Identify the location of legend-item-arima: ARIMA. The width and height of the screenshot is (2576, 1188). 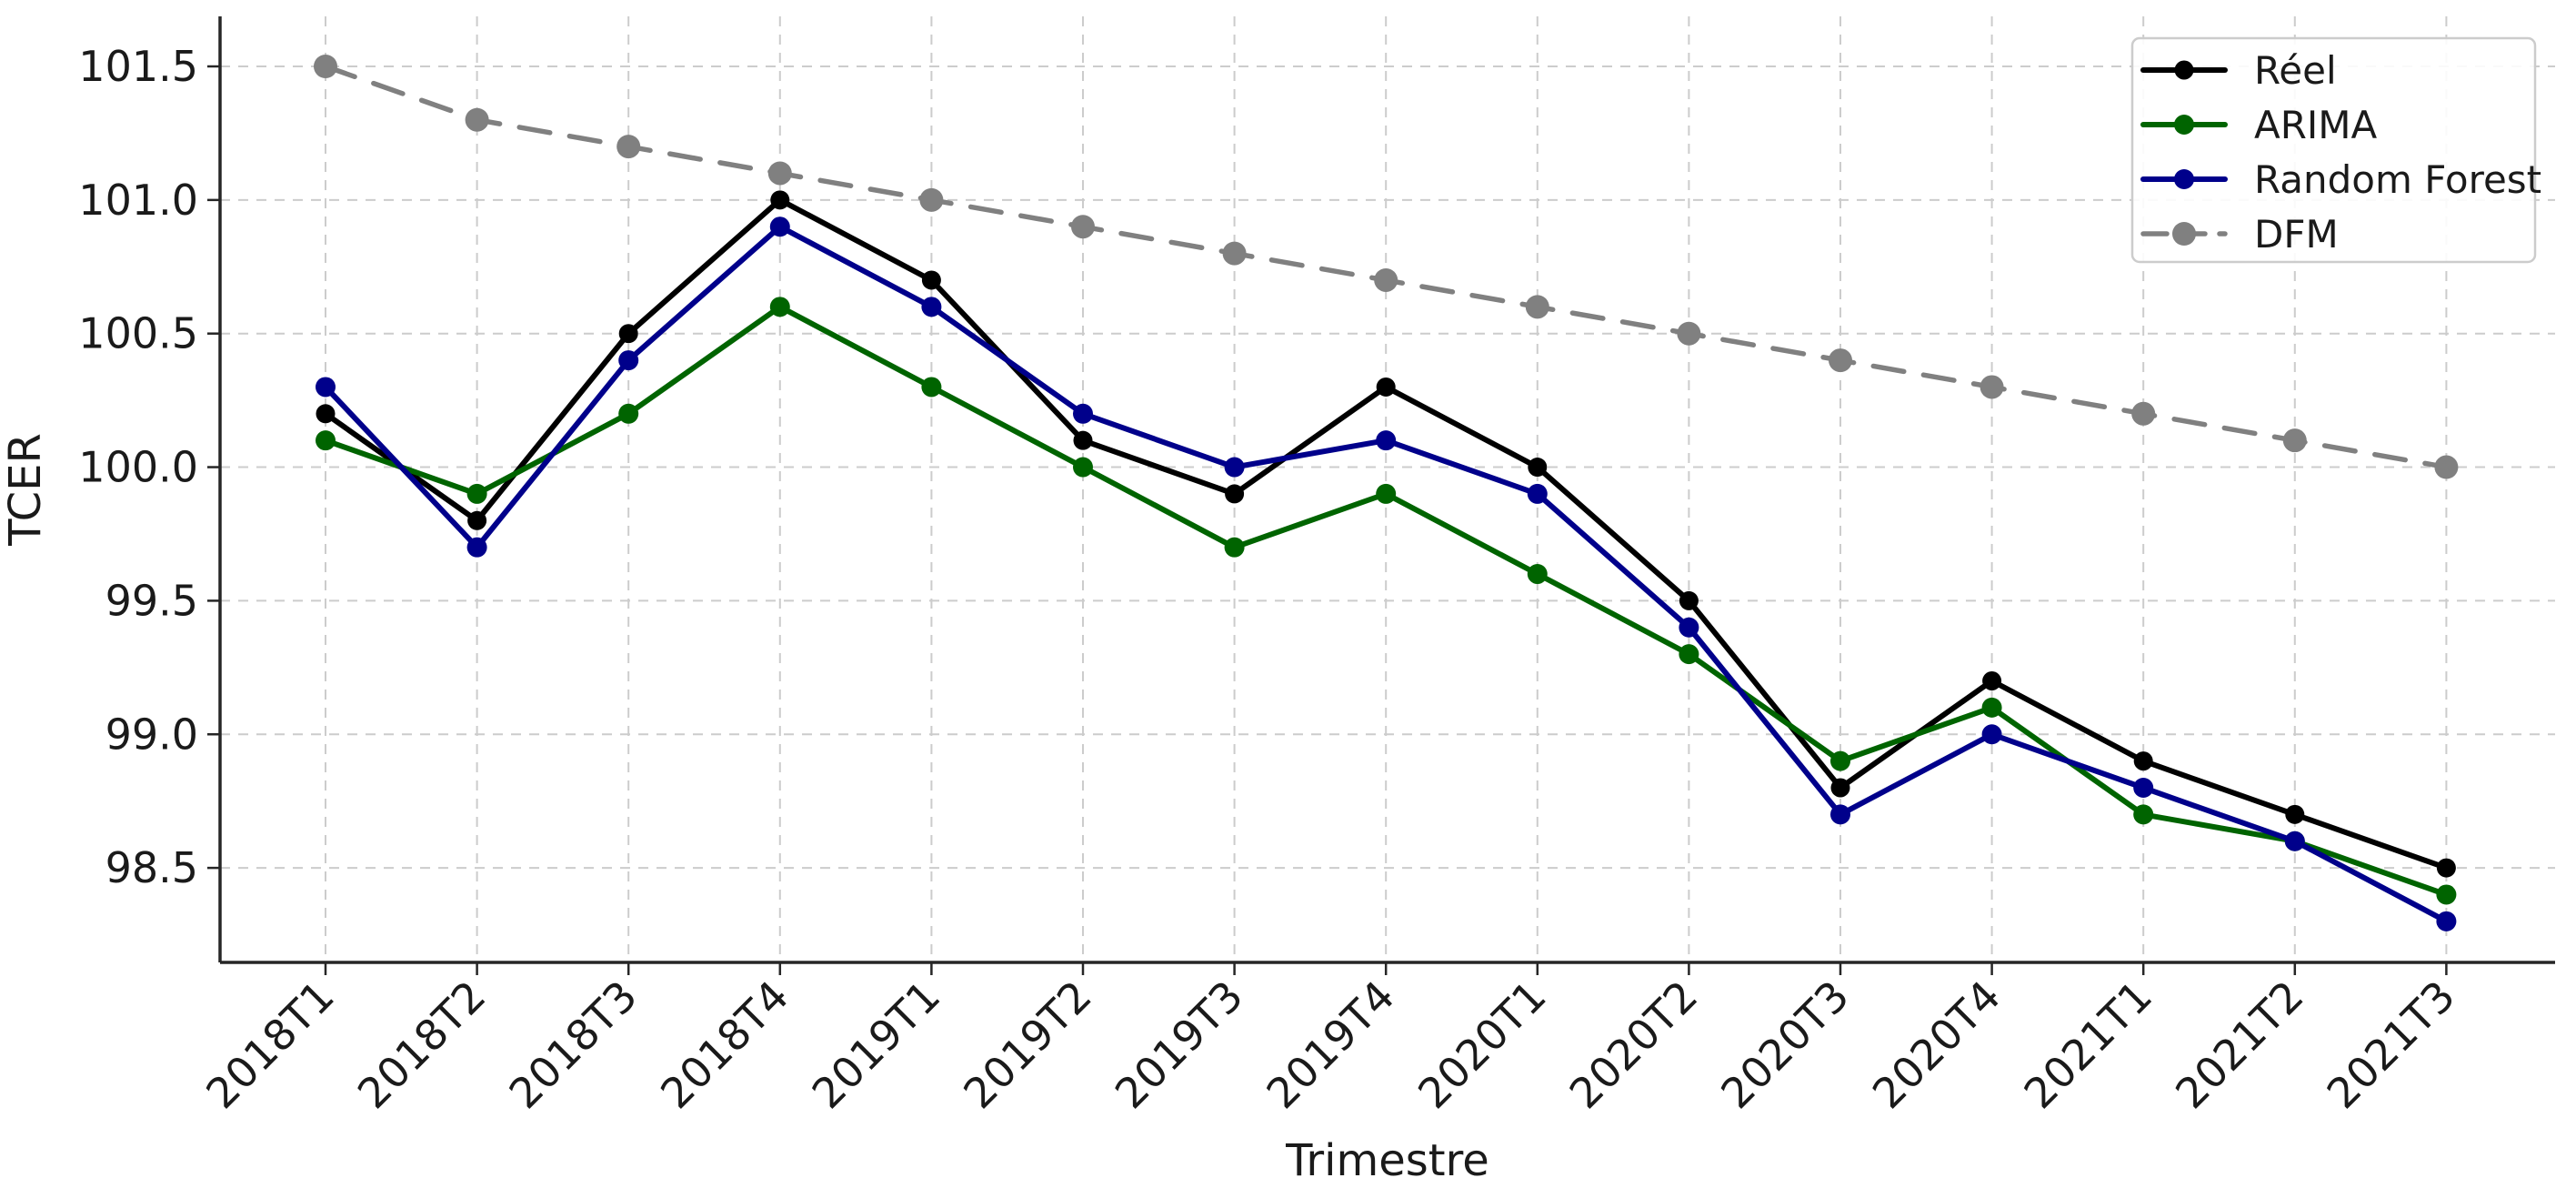
(2259, 125).